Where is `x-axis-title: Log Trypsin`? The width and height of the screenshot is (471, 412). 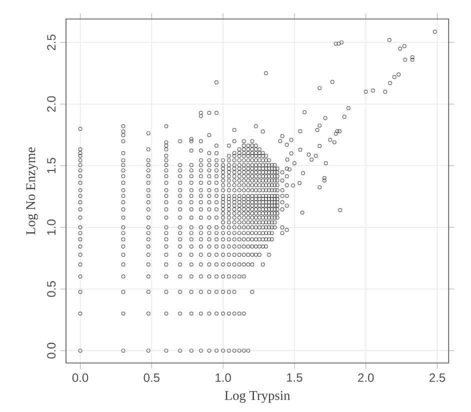 x-axis-title: Log Trypsin is located at coordinates (257, 397).